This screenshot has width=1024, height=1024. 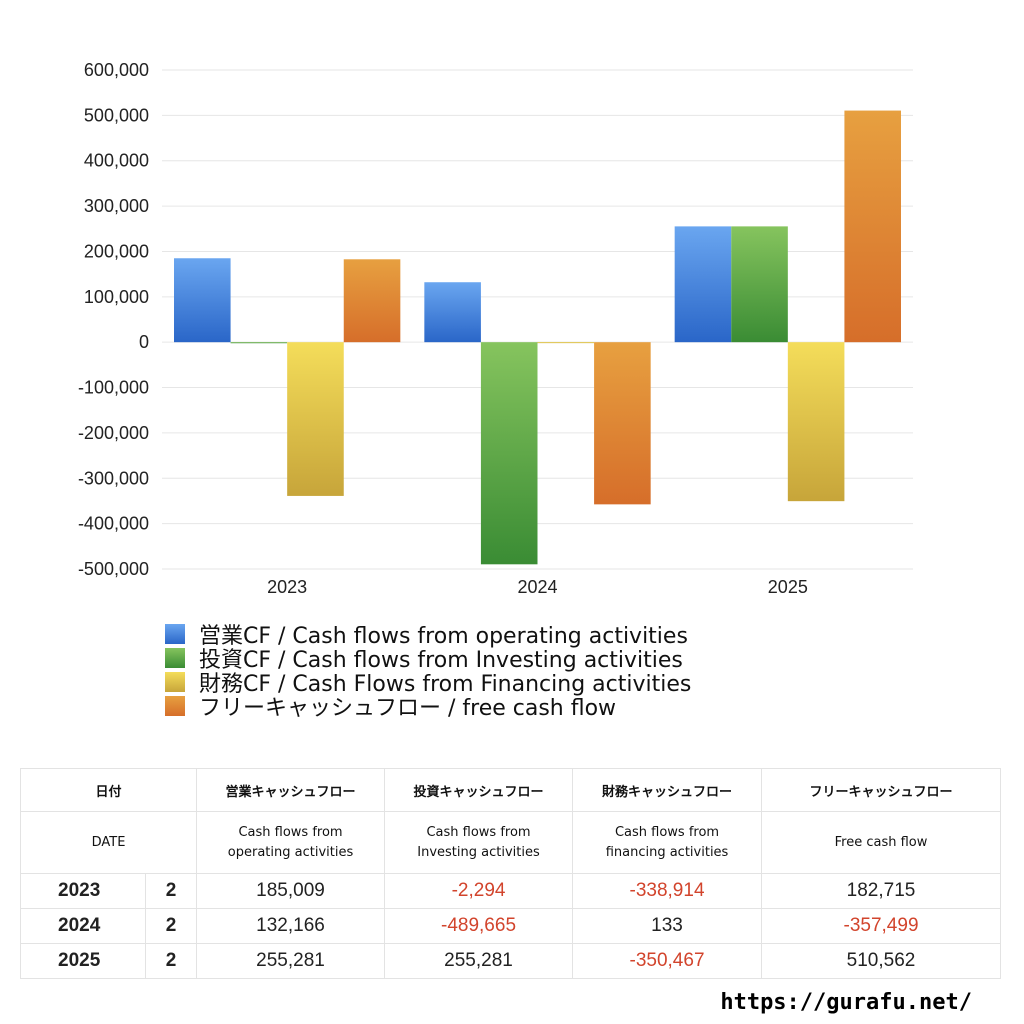 I want to click on header-free-cash-flow-en-line1: Free cash flow, so click(x=881, y=842).